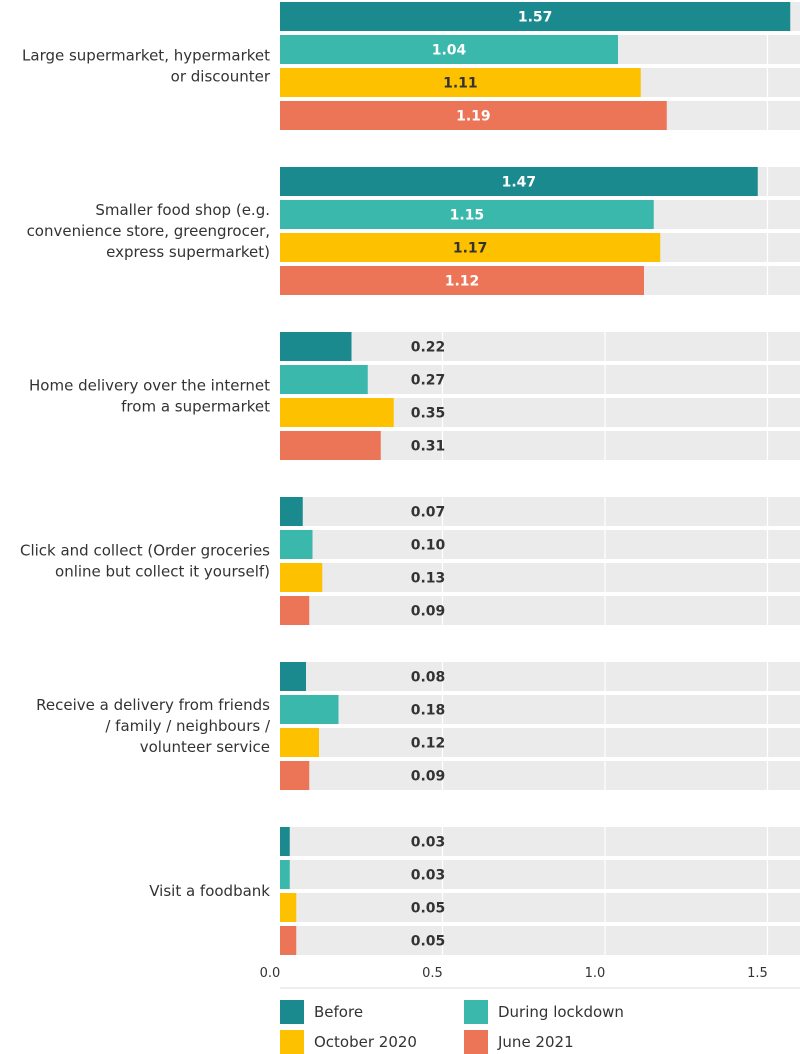 The width and height of the screenshot is (800, 1054). Describe the element at coordinates (292, 1042) in the screenshot. I see `legend-swatch-october-2020` at that location.